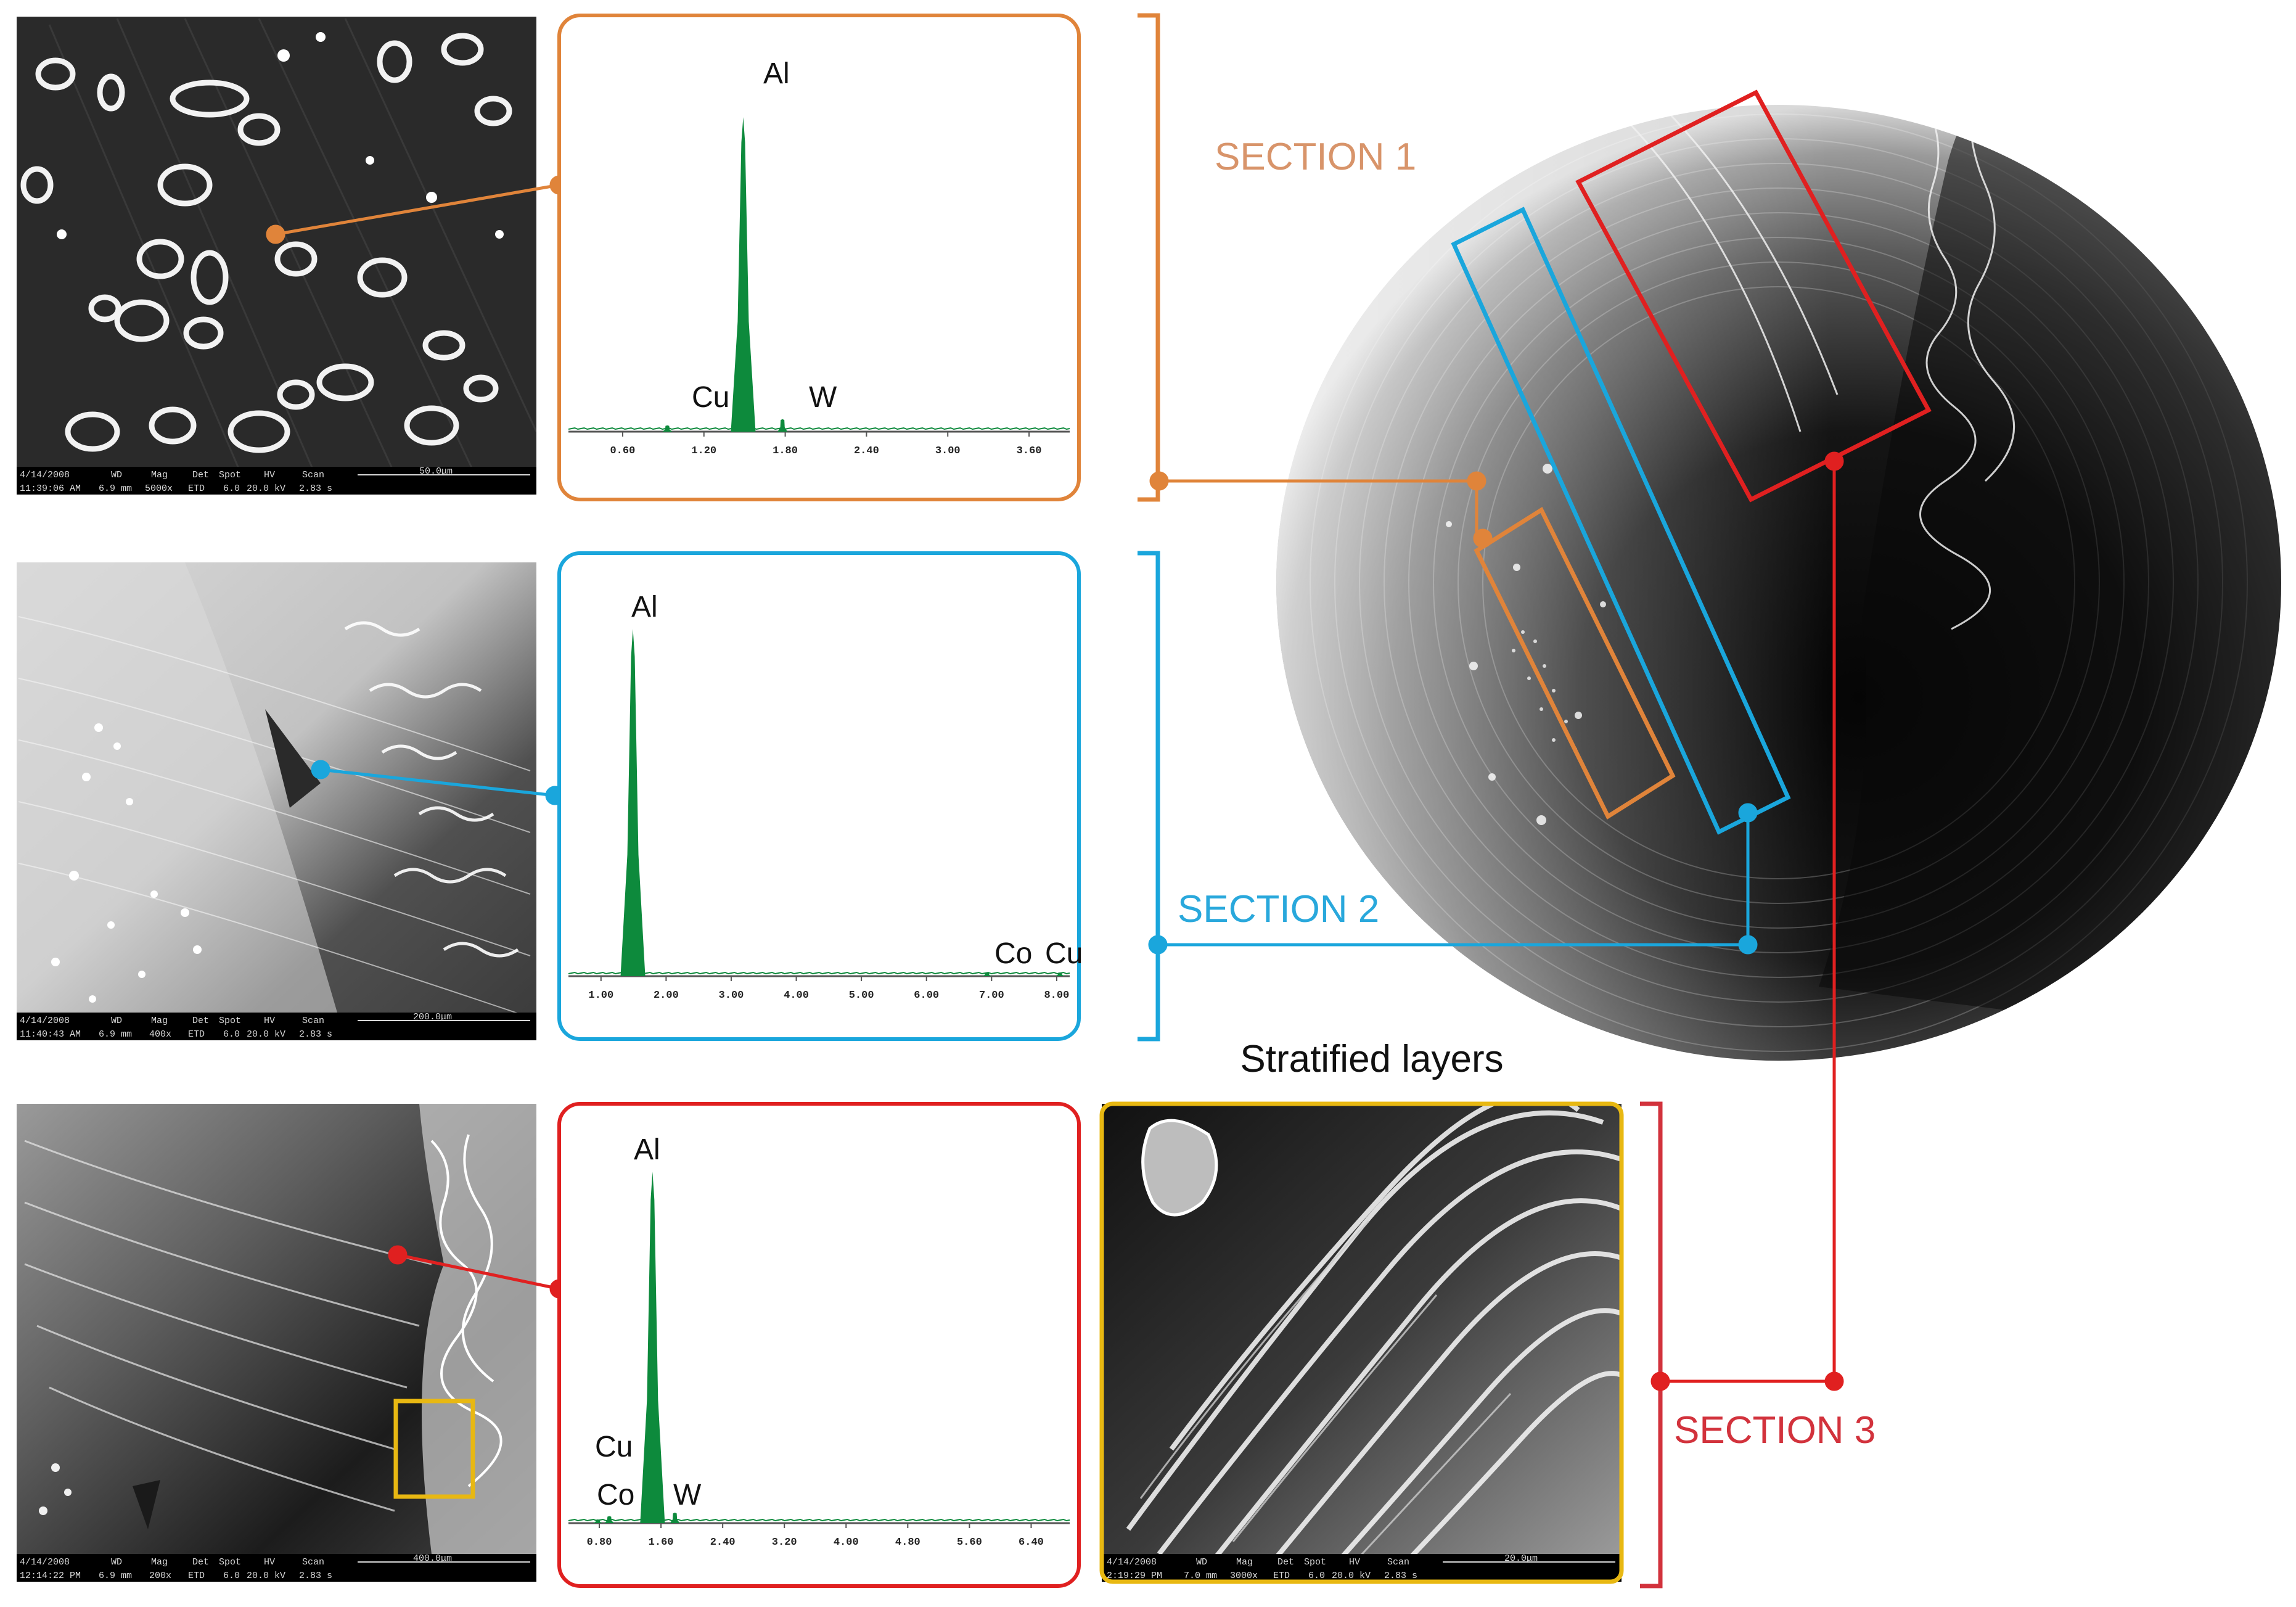 The width and height of the screenshot is (2296, 1607). I want to click on section2-region-box, so click(1621, 521).